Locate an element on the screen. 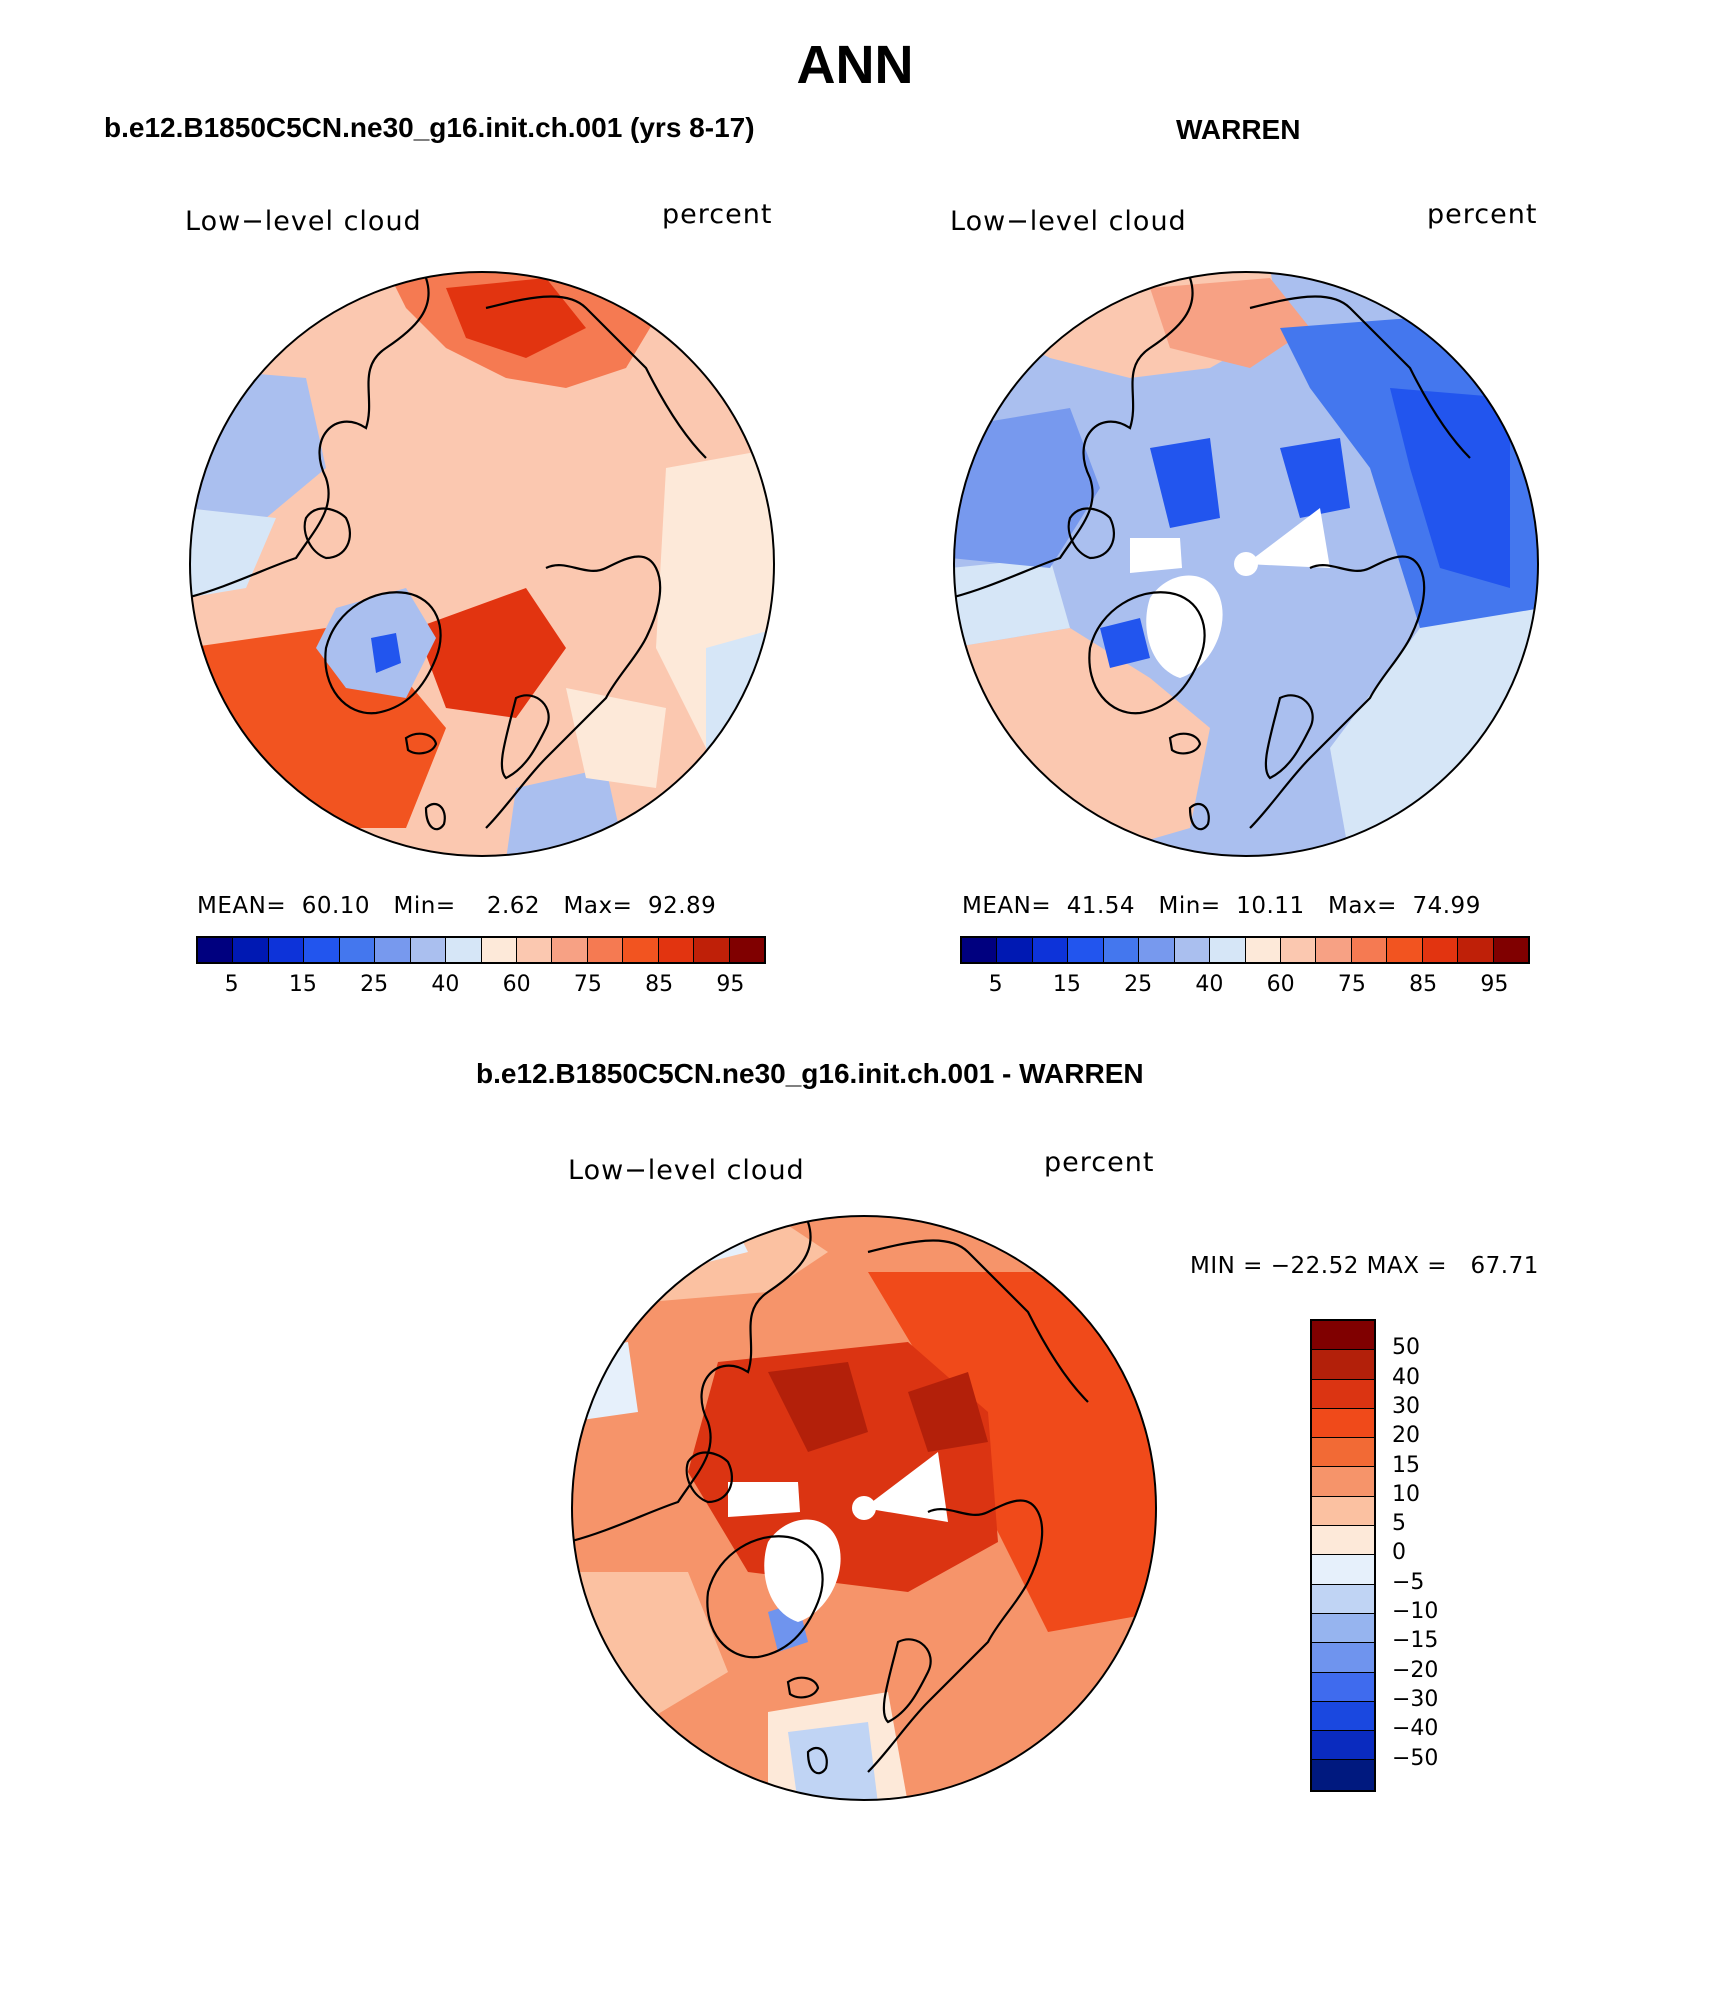  model-coast-north-america is located at coordinates (310, 438).